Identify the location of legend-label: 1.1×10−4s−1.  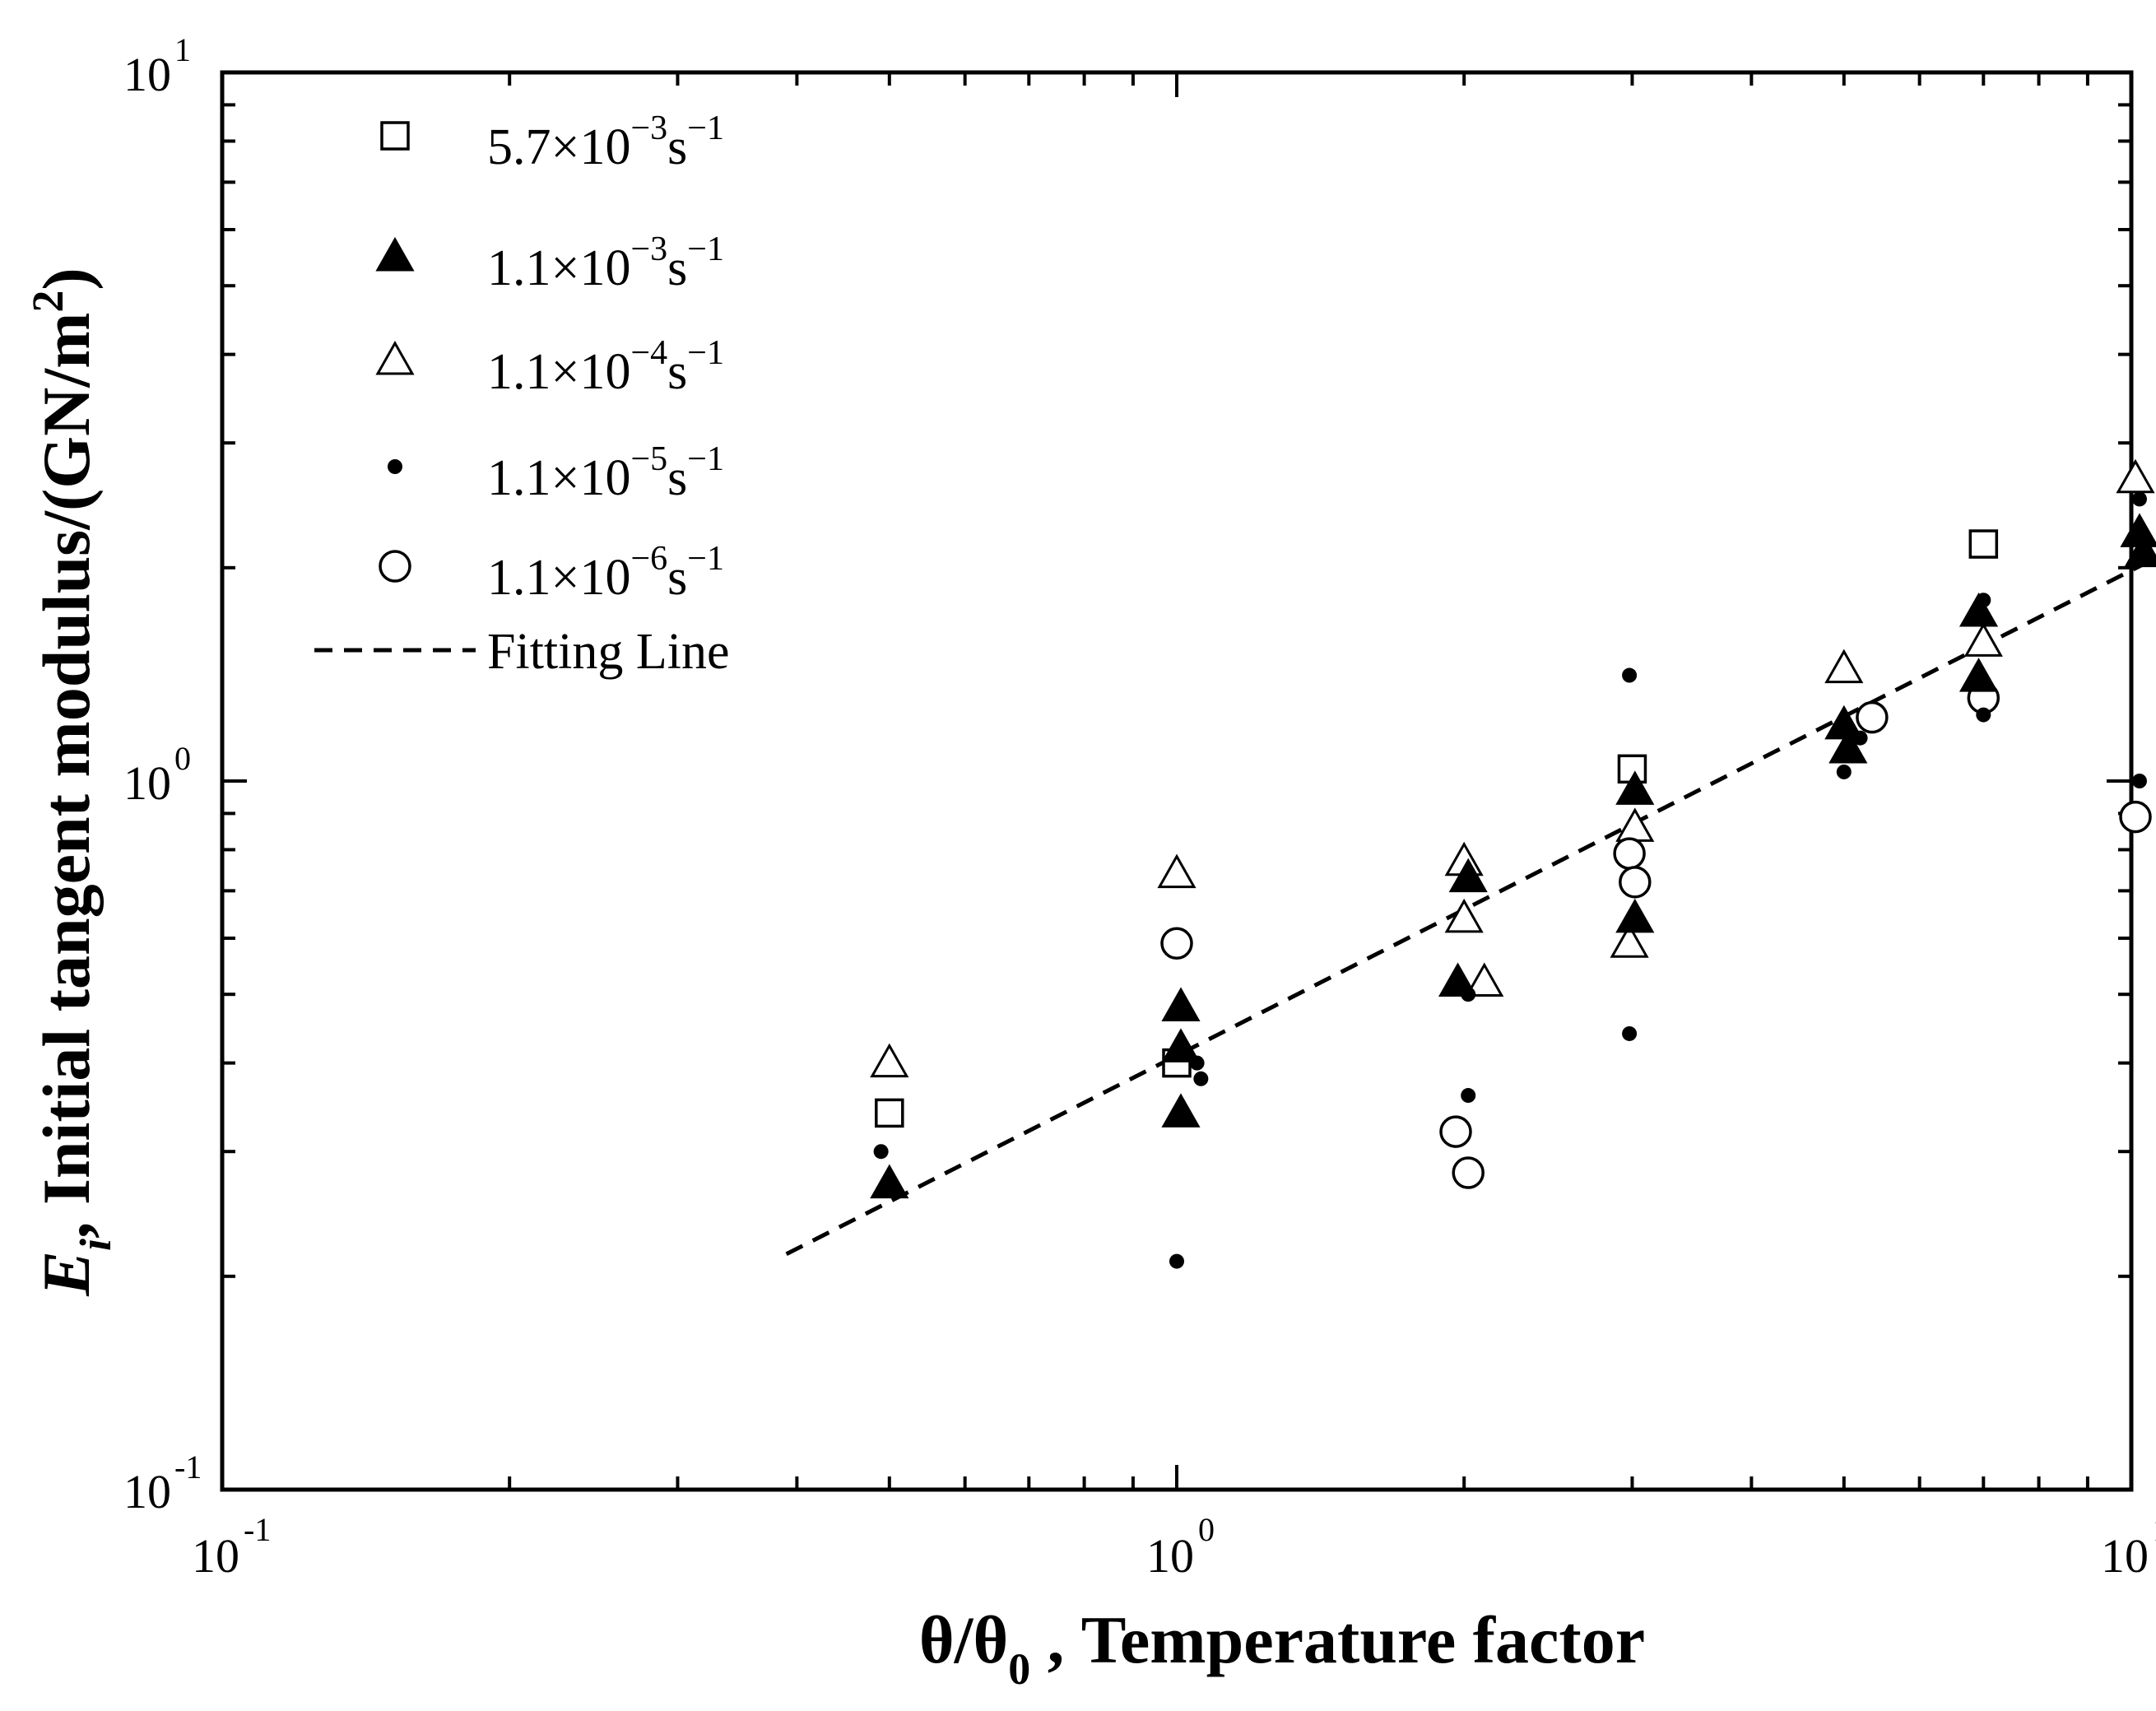
(605, 367).